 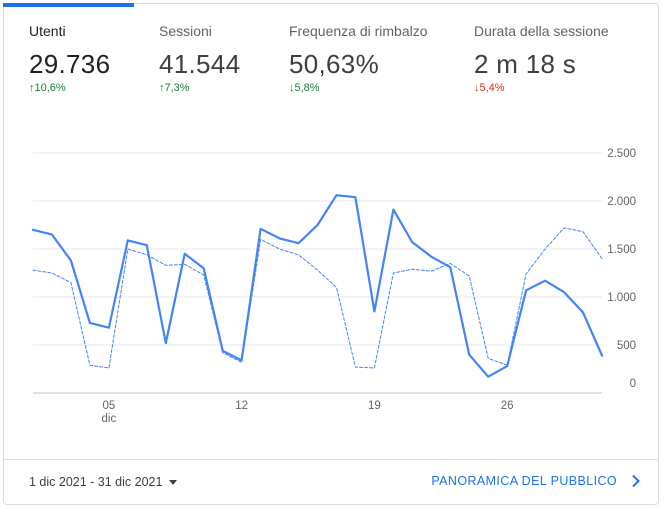 What do you see at coordinates (304, 88) in the screenshot?
I see `metric-delta: ↓5,8%` at bounding box center [304, 88].